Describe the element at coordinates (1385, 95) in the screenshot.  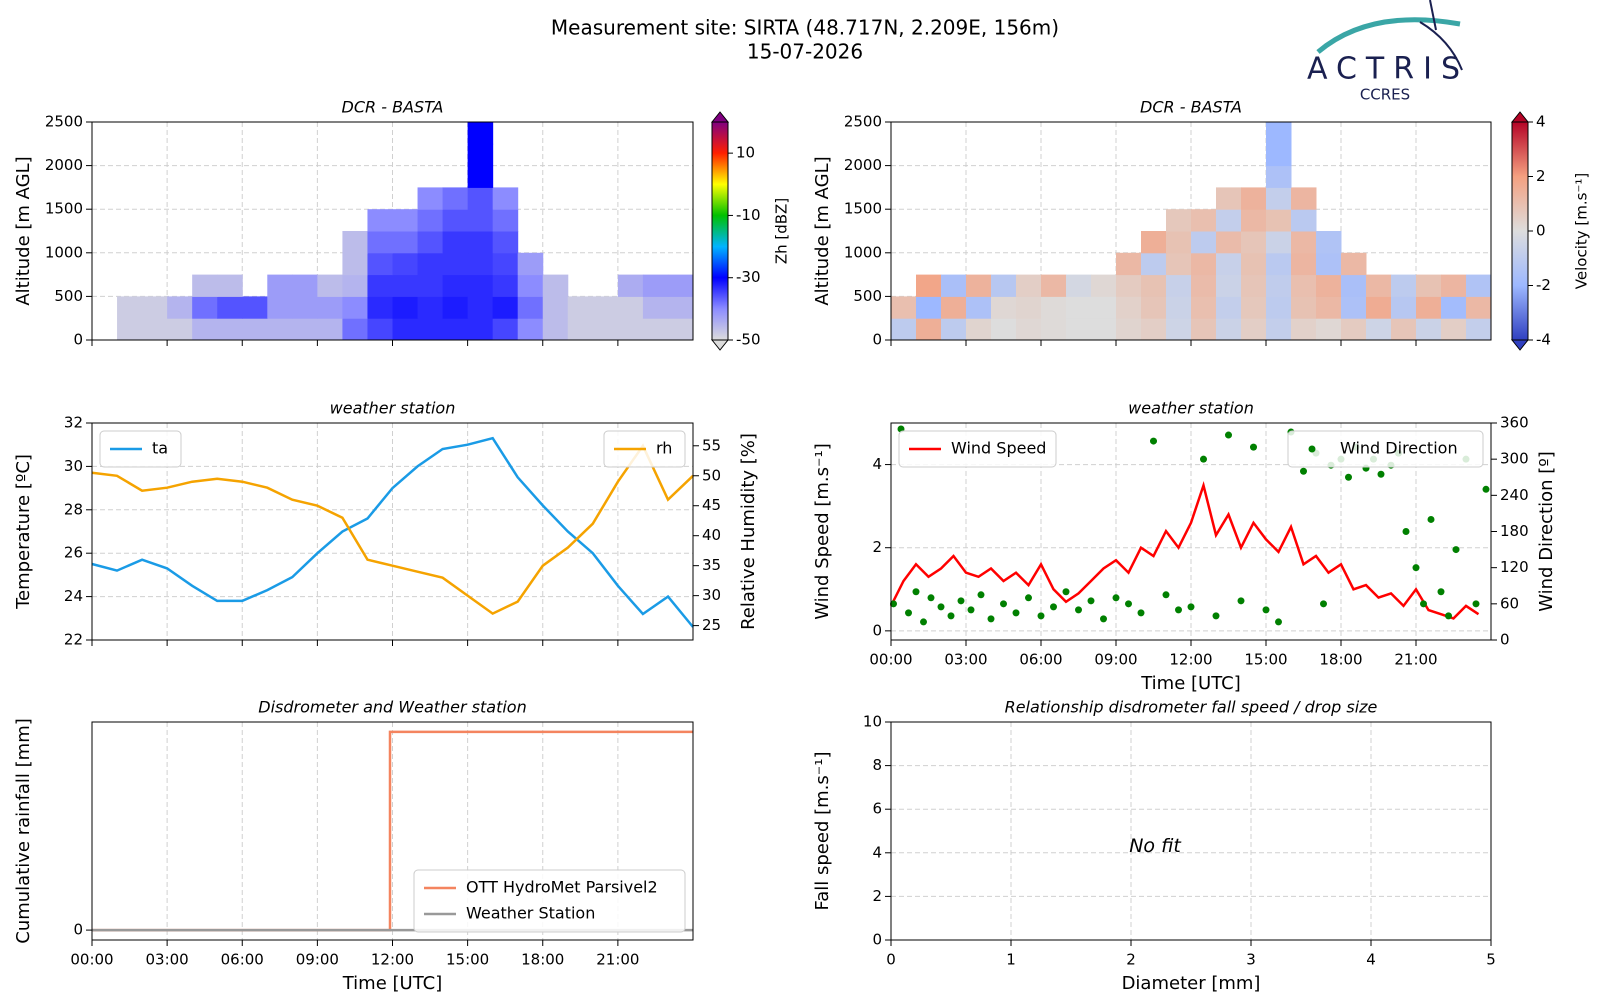
I see `logo-subname: CCRES` at that location.